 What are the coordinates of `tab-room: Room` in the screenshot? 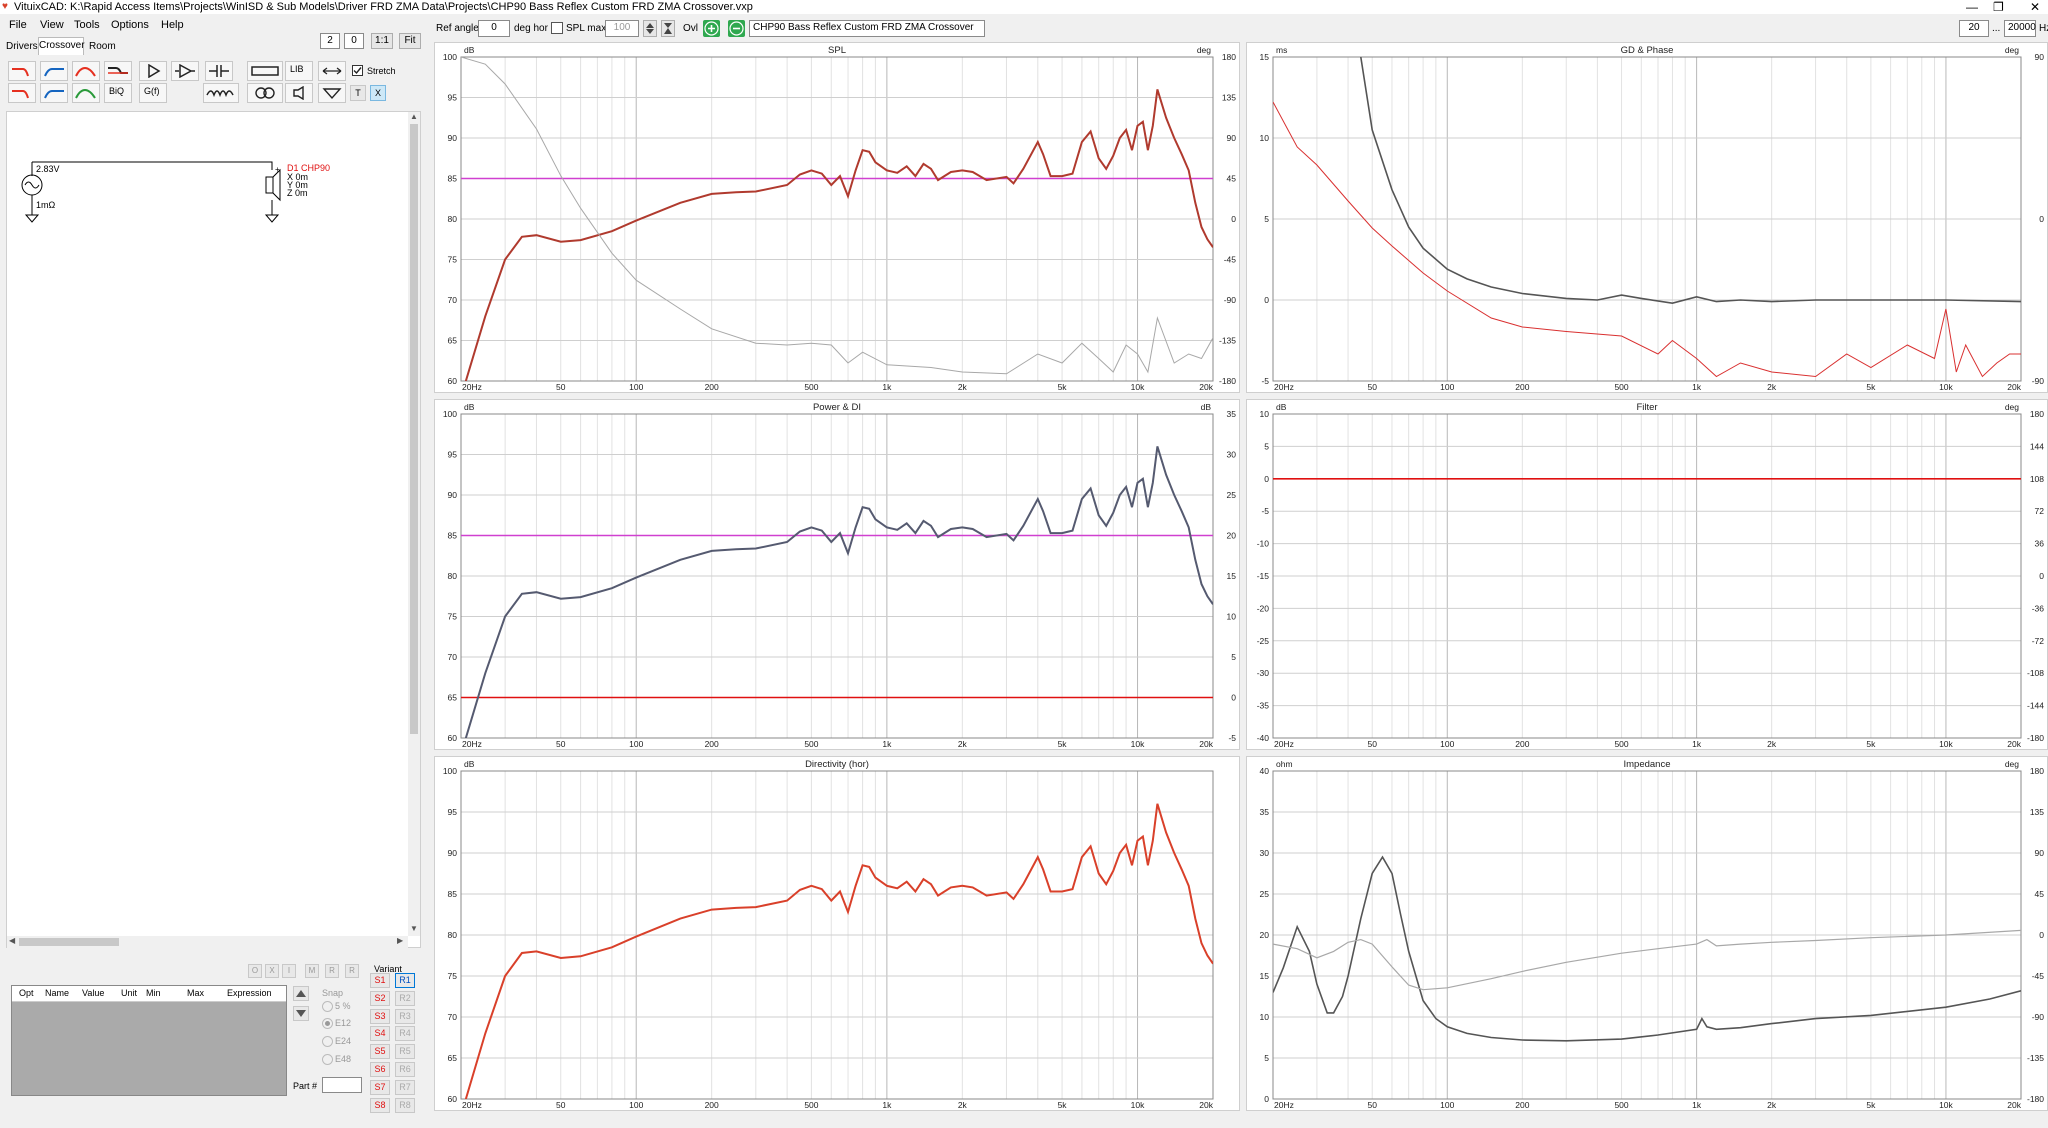 It's located at (102, 46).